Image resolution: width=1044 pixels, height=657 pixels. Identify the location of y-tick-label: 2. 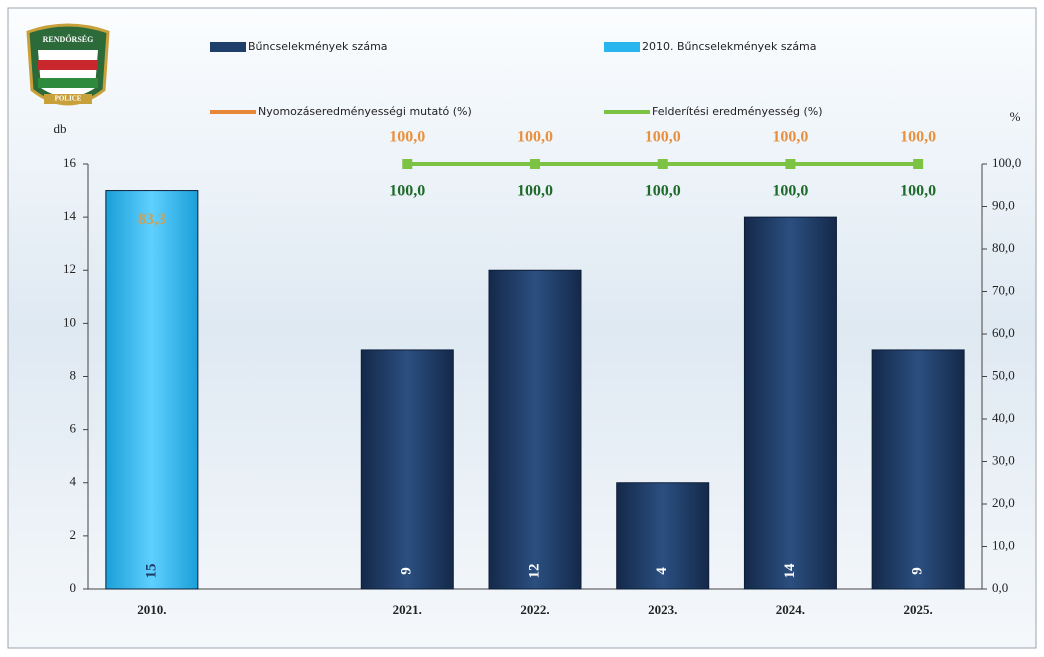
(73, 534).